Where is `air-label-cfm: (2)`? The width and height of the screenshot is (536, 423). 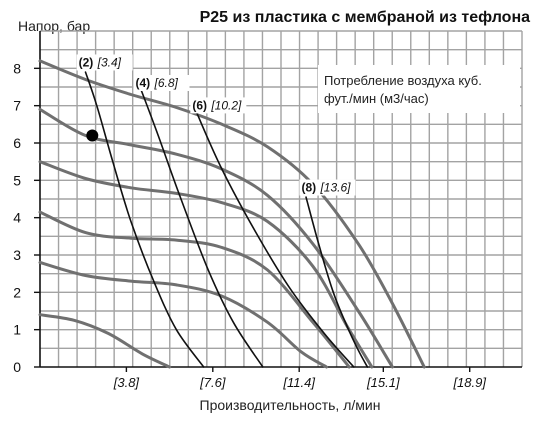
air-label-cfm: (2) is located at coordinates (86, 62).